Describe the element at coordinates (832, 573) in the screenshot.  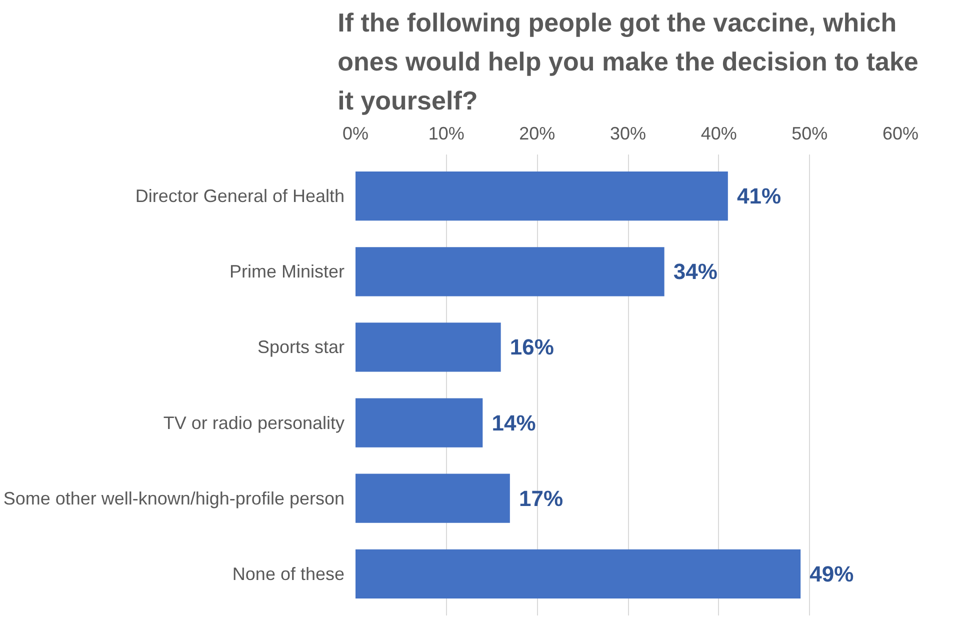
I see `data-label: 49%` at that location.